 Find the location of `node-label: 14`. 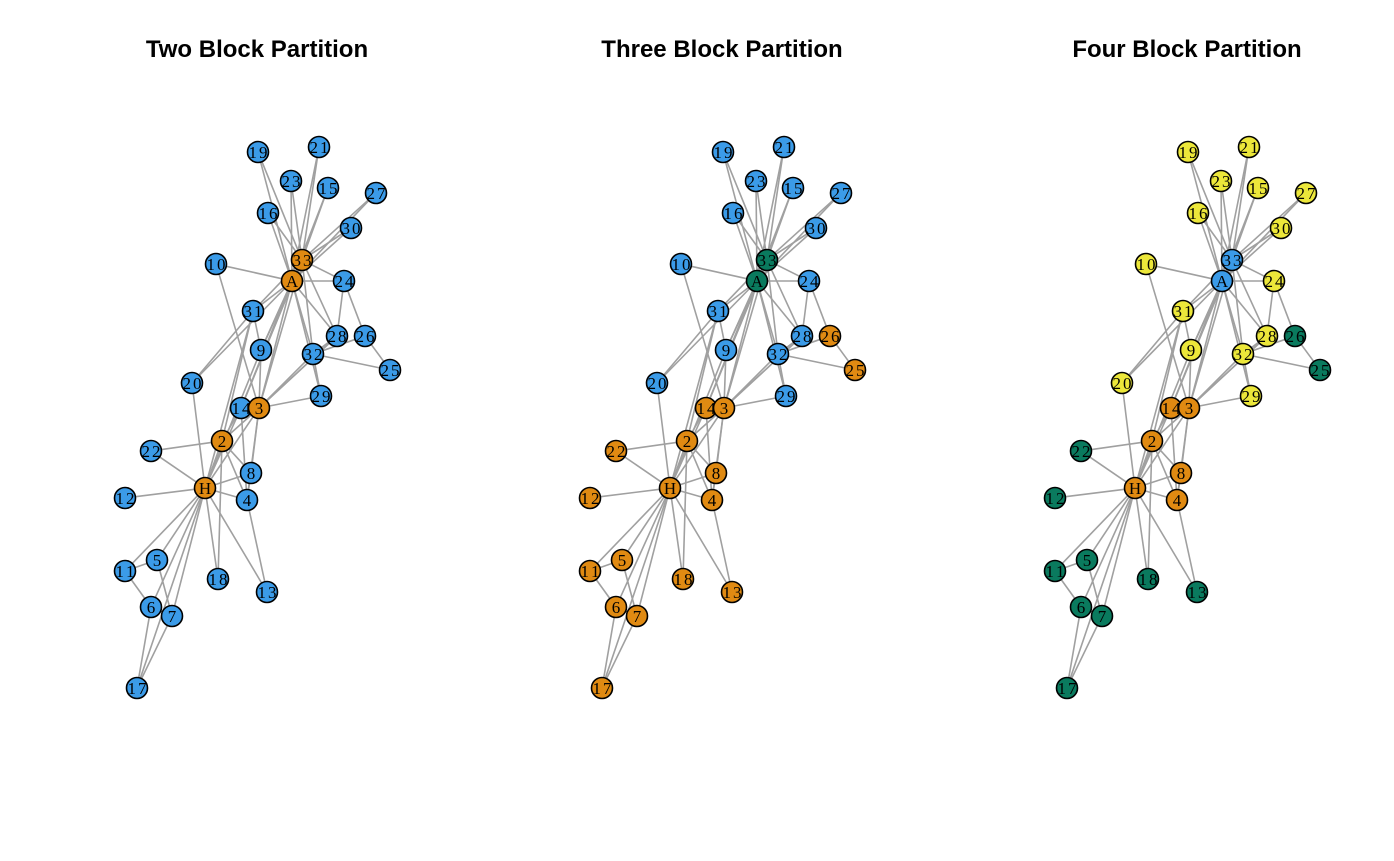

node-label: 14 is located at coordinates (242, 408).